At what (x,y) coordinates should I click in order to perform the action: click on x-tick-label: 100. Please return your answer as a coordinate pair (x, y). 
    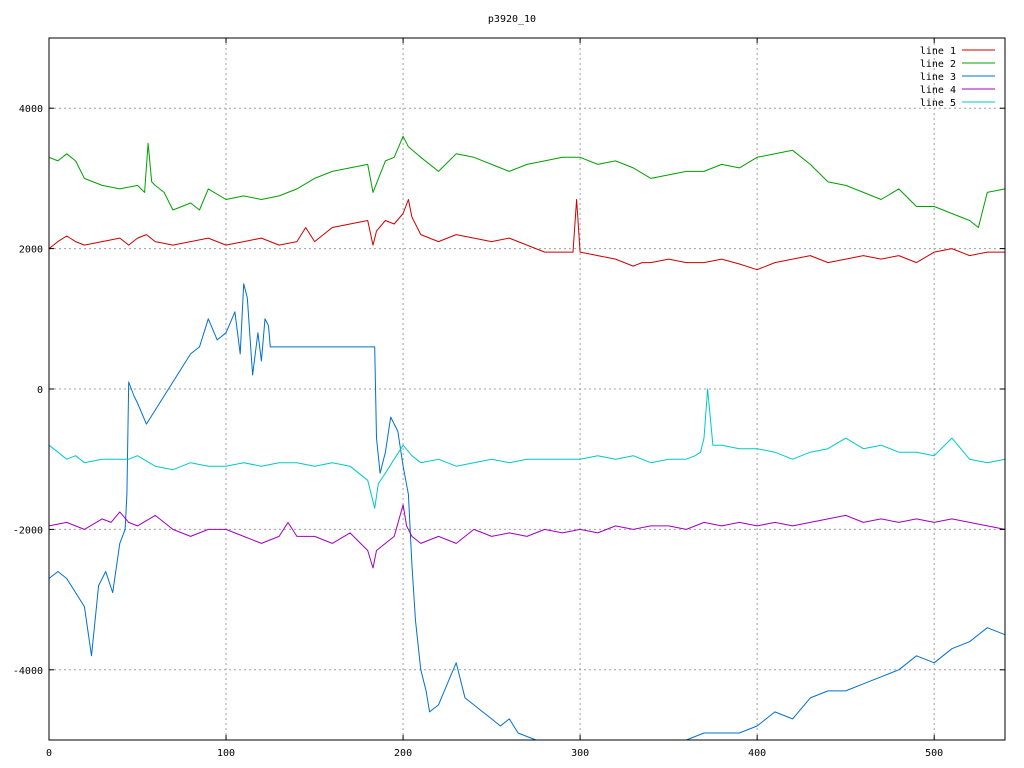
    Looking at the image, I should click on (226, 753).